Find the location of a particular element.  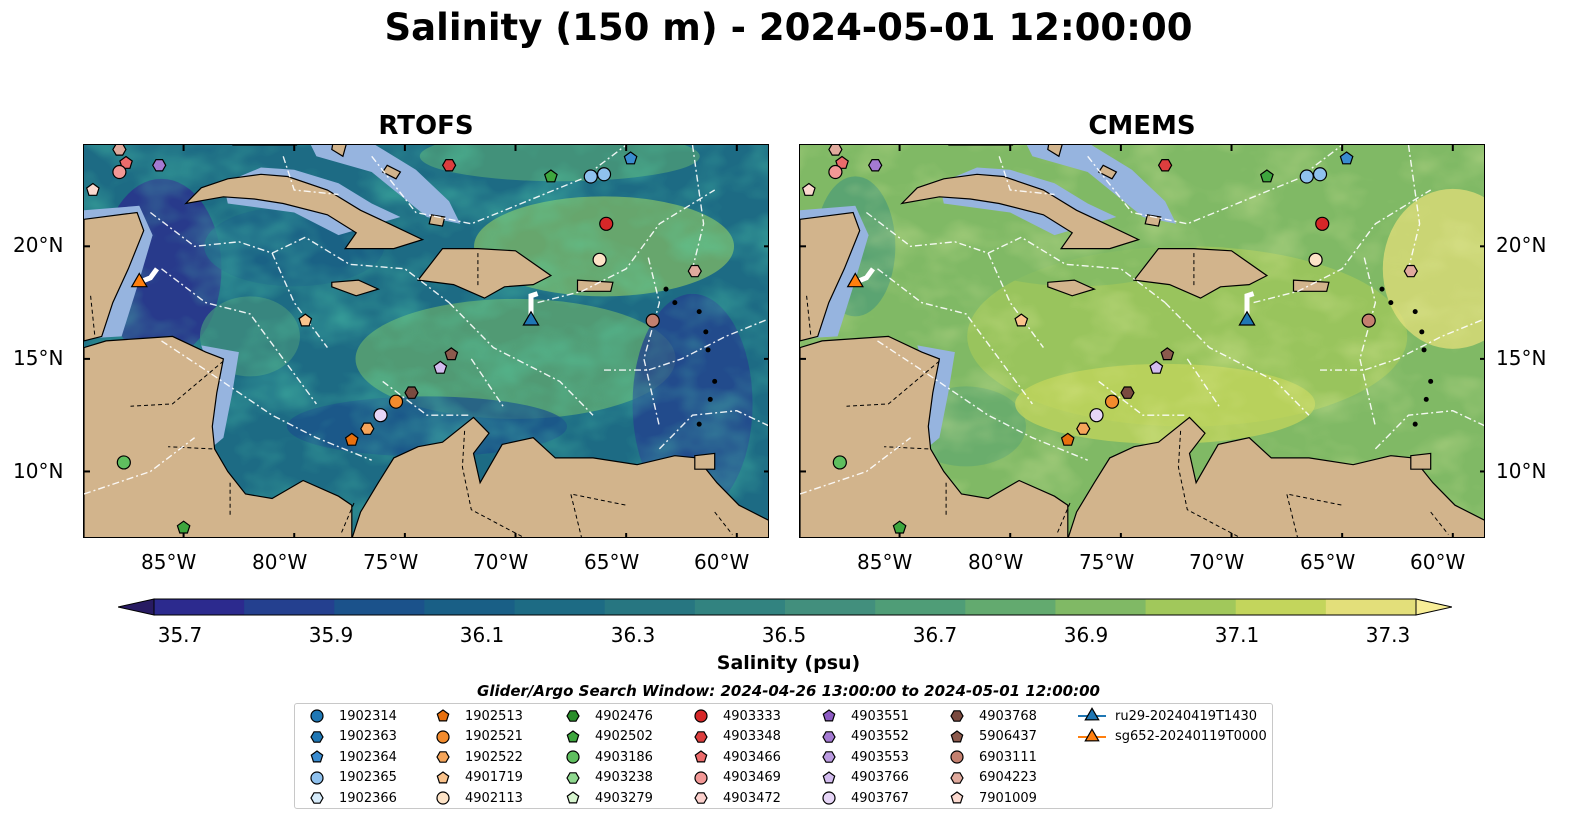

legend-item-1902522: 1902522 is located at coordinates (479, 757).